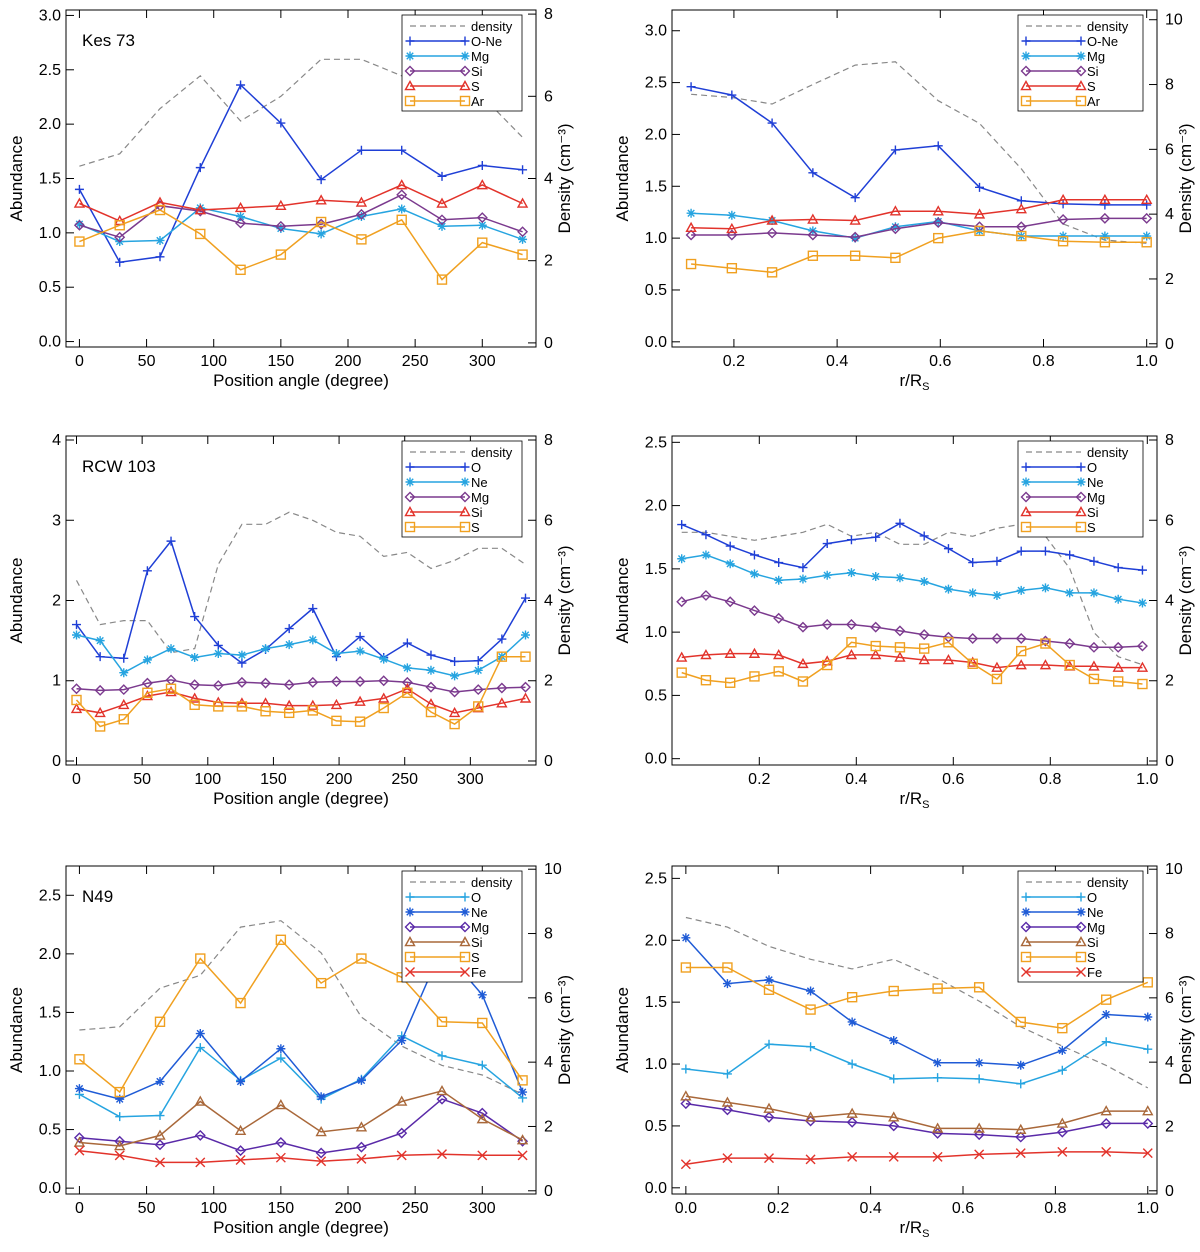 The width and height of the screenshot is (1200, 1252). What do you see at coordinates (917, 1063) in the screenshot?
I see `series-o` at bounding box center [917, 1063].